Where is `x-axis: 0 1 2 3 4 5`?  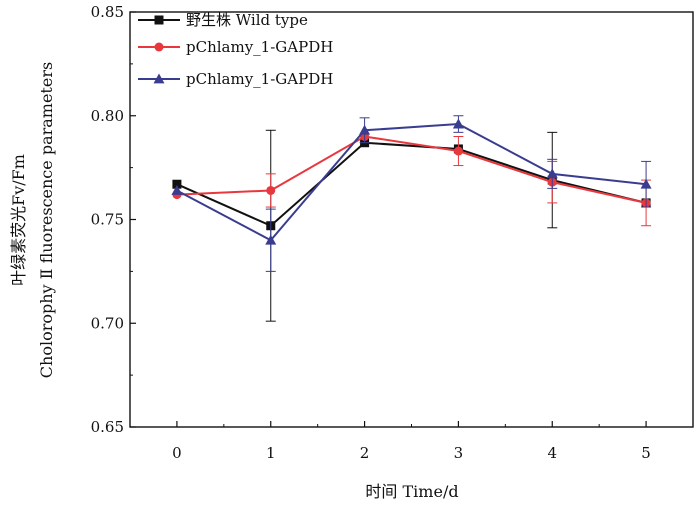 x-axis: 0 1 2 3 4 5 is located at coordinates (411, 441).